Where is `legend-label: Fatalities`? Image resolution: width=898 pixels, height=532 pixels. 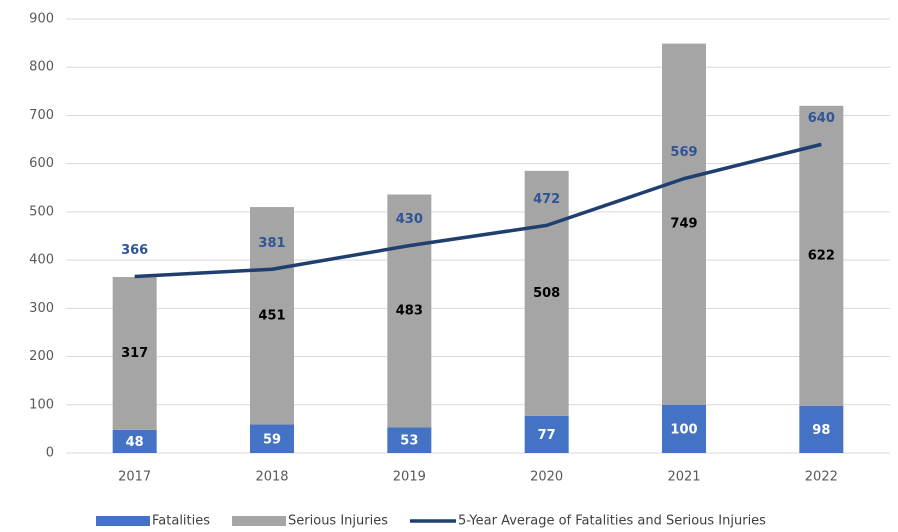
legend-label: Fatalities is located at coordinates (181, 521).